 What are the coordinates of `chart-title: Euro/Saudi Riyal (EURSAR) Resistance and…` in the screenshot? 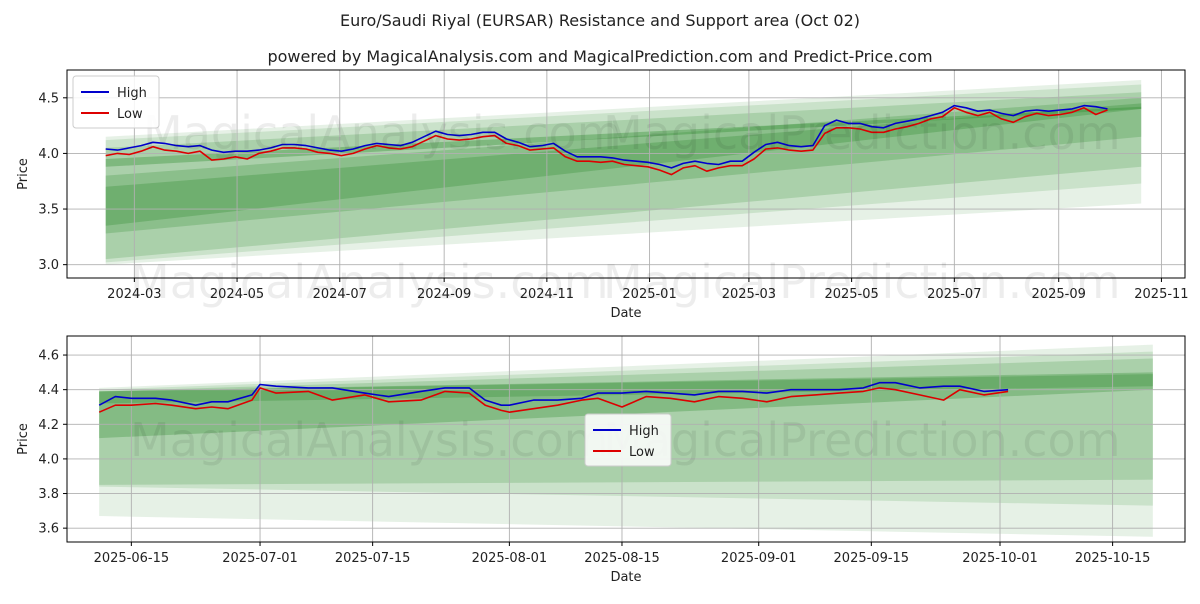 It's located at (600, 20).